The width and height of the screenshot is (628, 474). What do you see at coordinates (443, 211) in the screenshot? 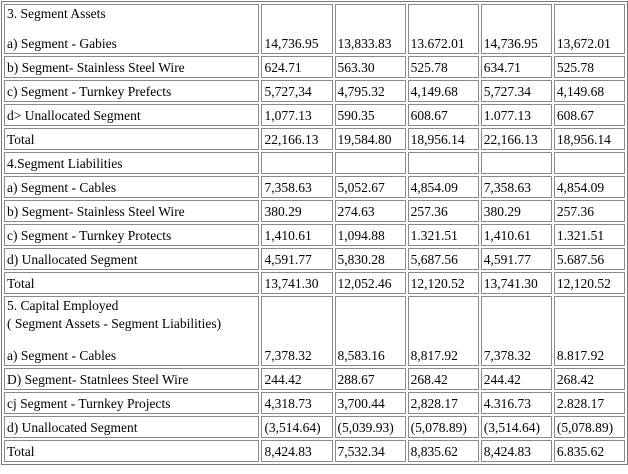
I see `value-cell: 257.36` at bounding box center [443, 211].